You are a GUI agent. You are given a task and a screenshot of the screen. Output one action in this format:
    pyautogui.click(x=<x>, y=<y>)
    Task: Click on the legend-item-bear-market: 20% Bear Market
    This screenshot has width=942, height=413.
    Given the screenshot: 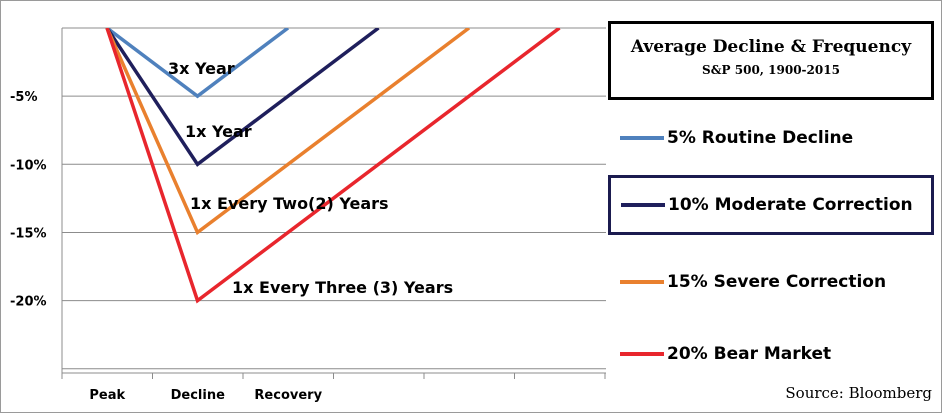 What is the action you would take?
    pyautogui.click(x=725, y=354)
    